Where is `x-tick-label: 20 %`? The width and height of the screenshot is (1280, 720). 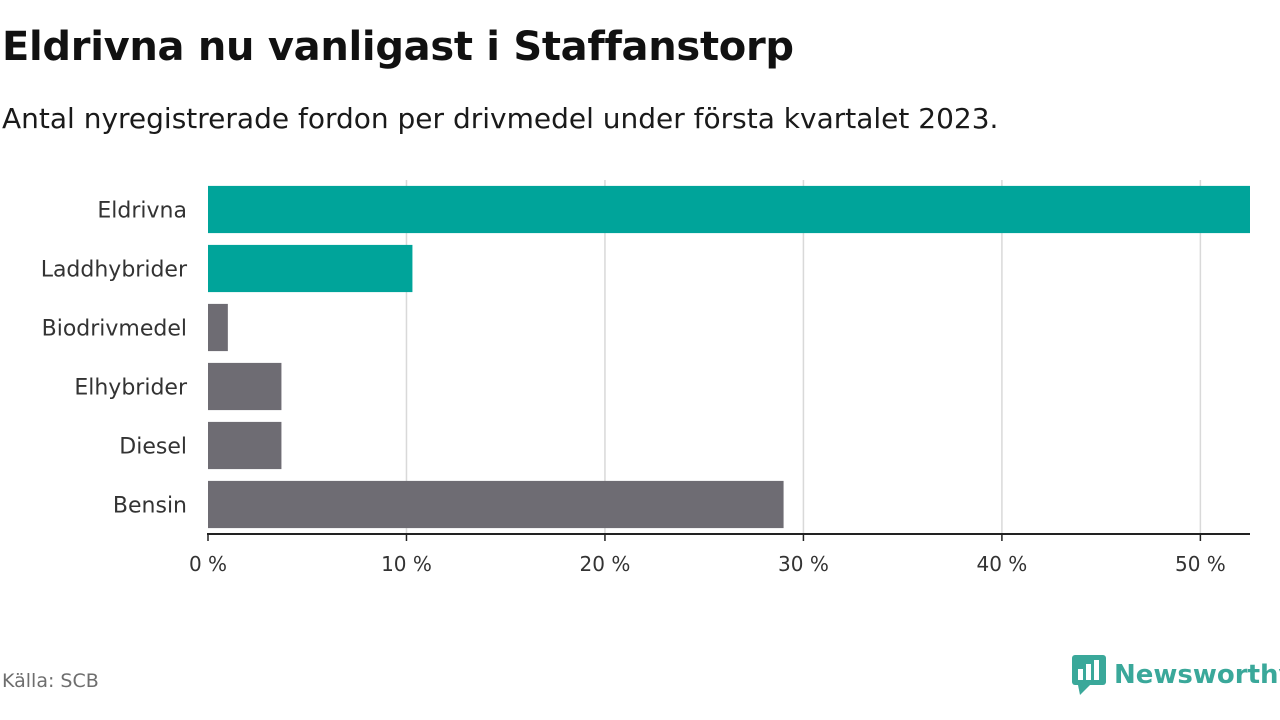
x-tick-label: 20 % is located at coordinates (605, 564).